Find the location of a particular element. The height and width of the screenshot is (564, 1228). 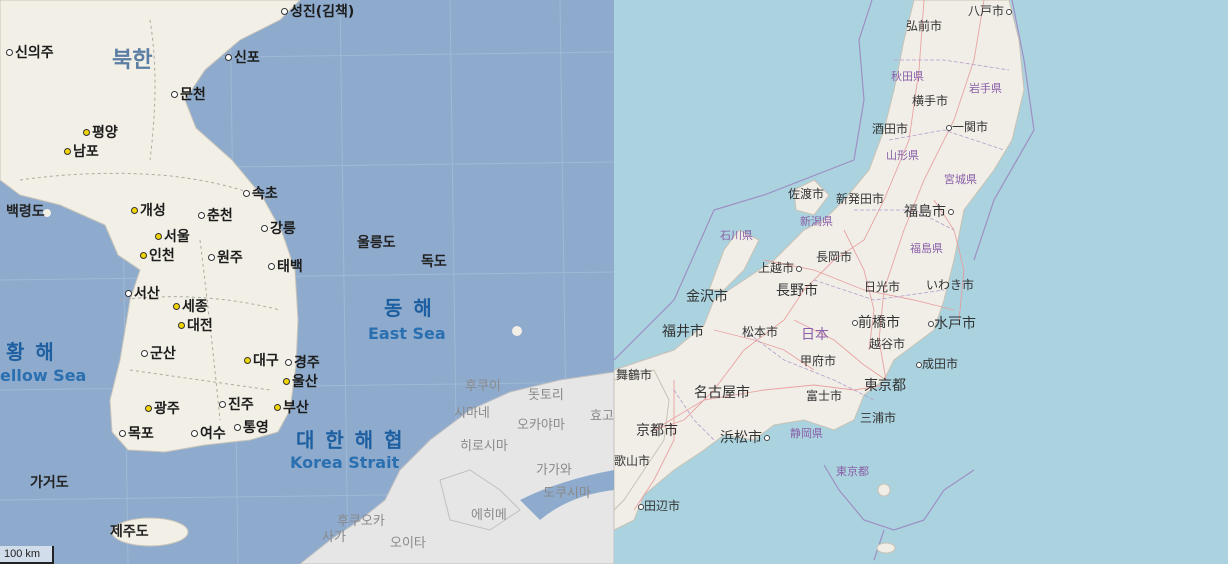

city-label: 佐渡市 is located at coordinates (806, 194).